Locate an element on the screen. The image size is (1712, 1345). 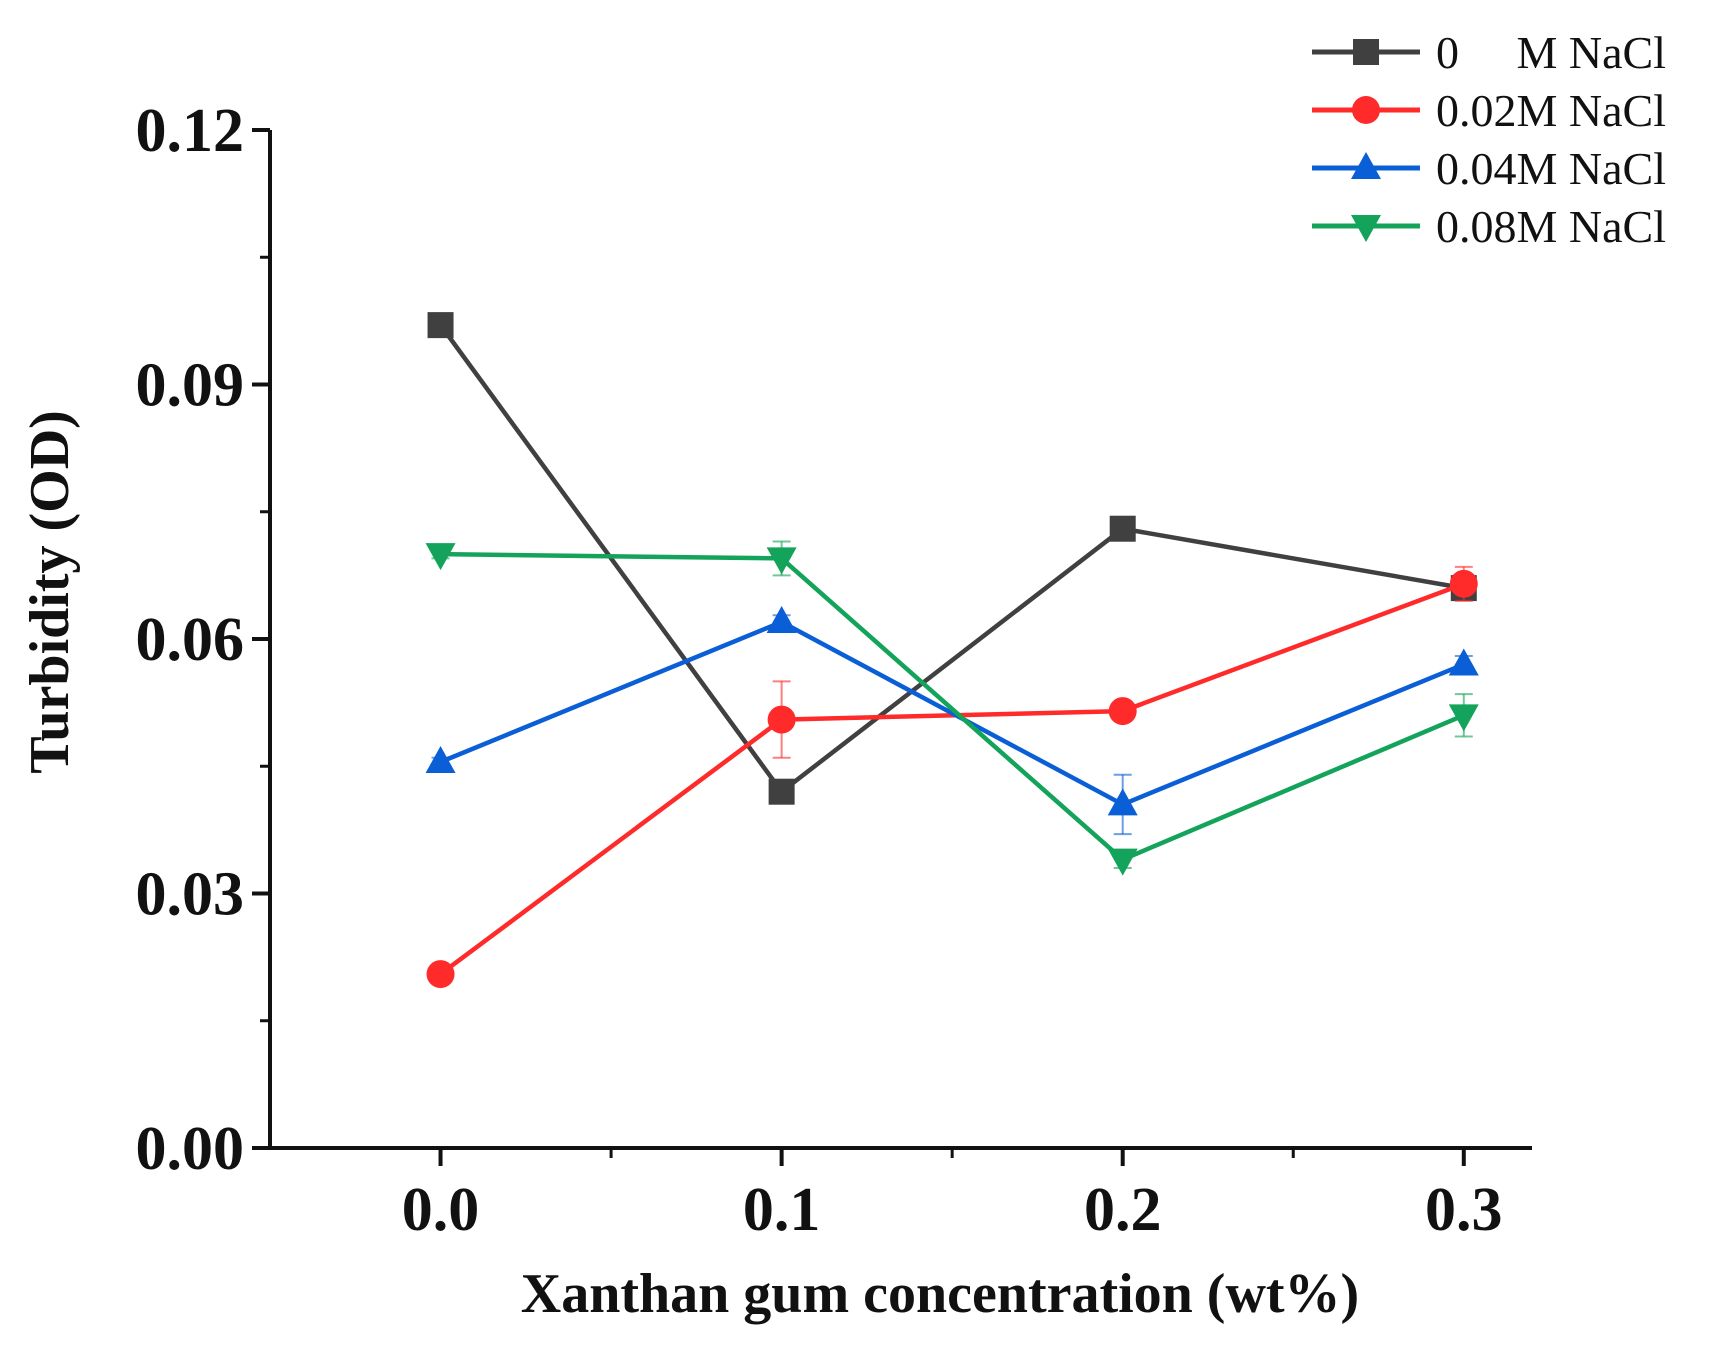
y-tick-label: 0.06 is located at coordinates (190, 640).